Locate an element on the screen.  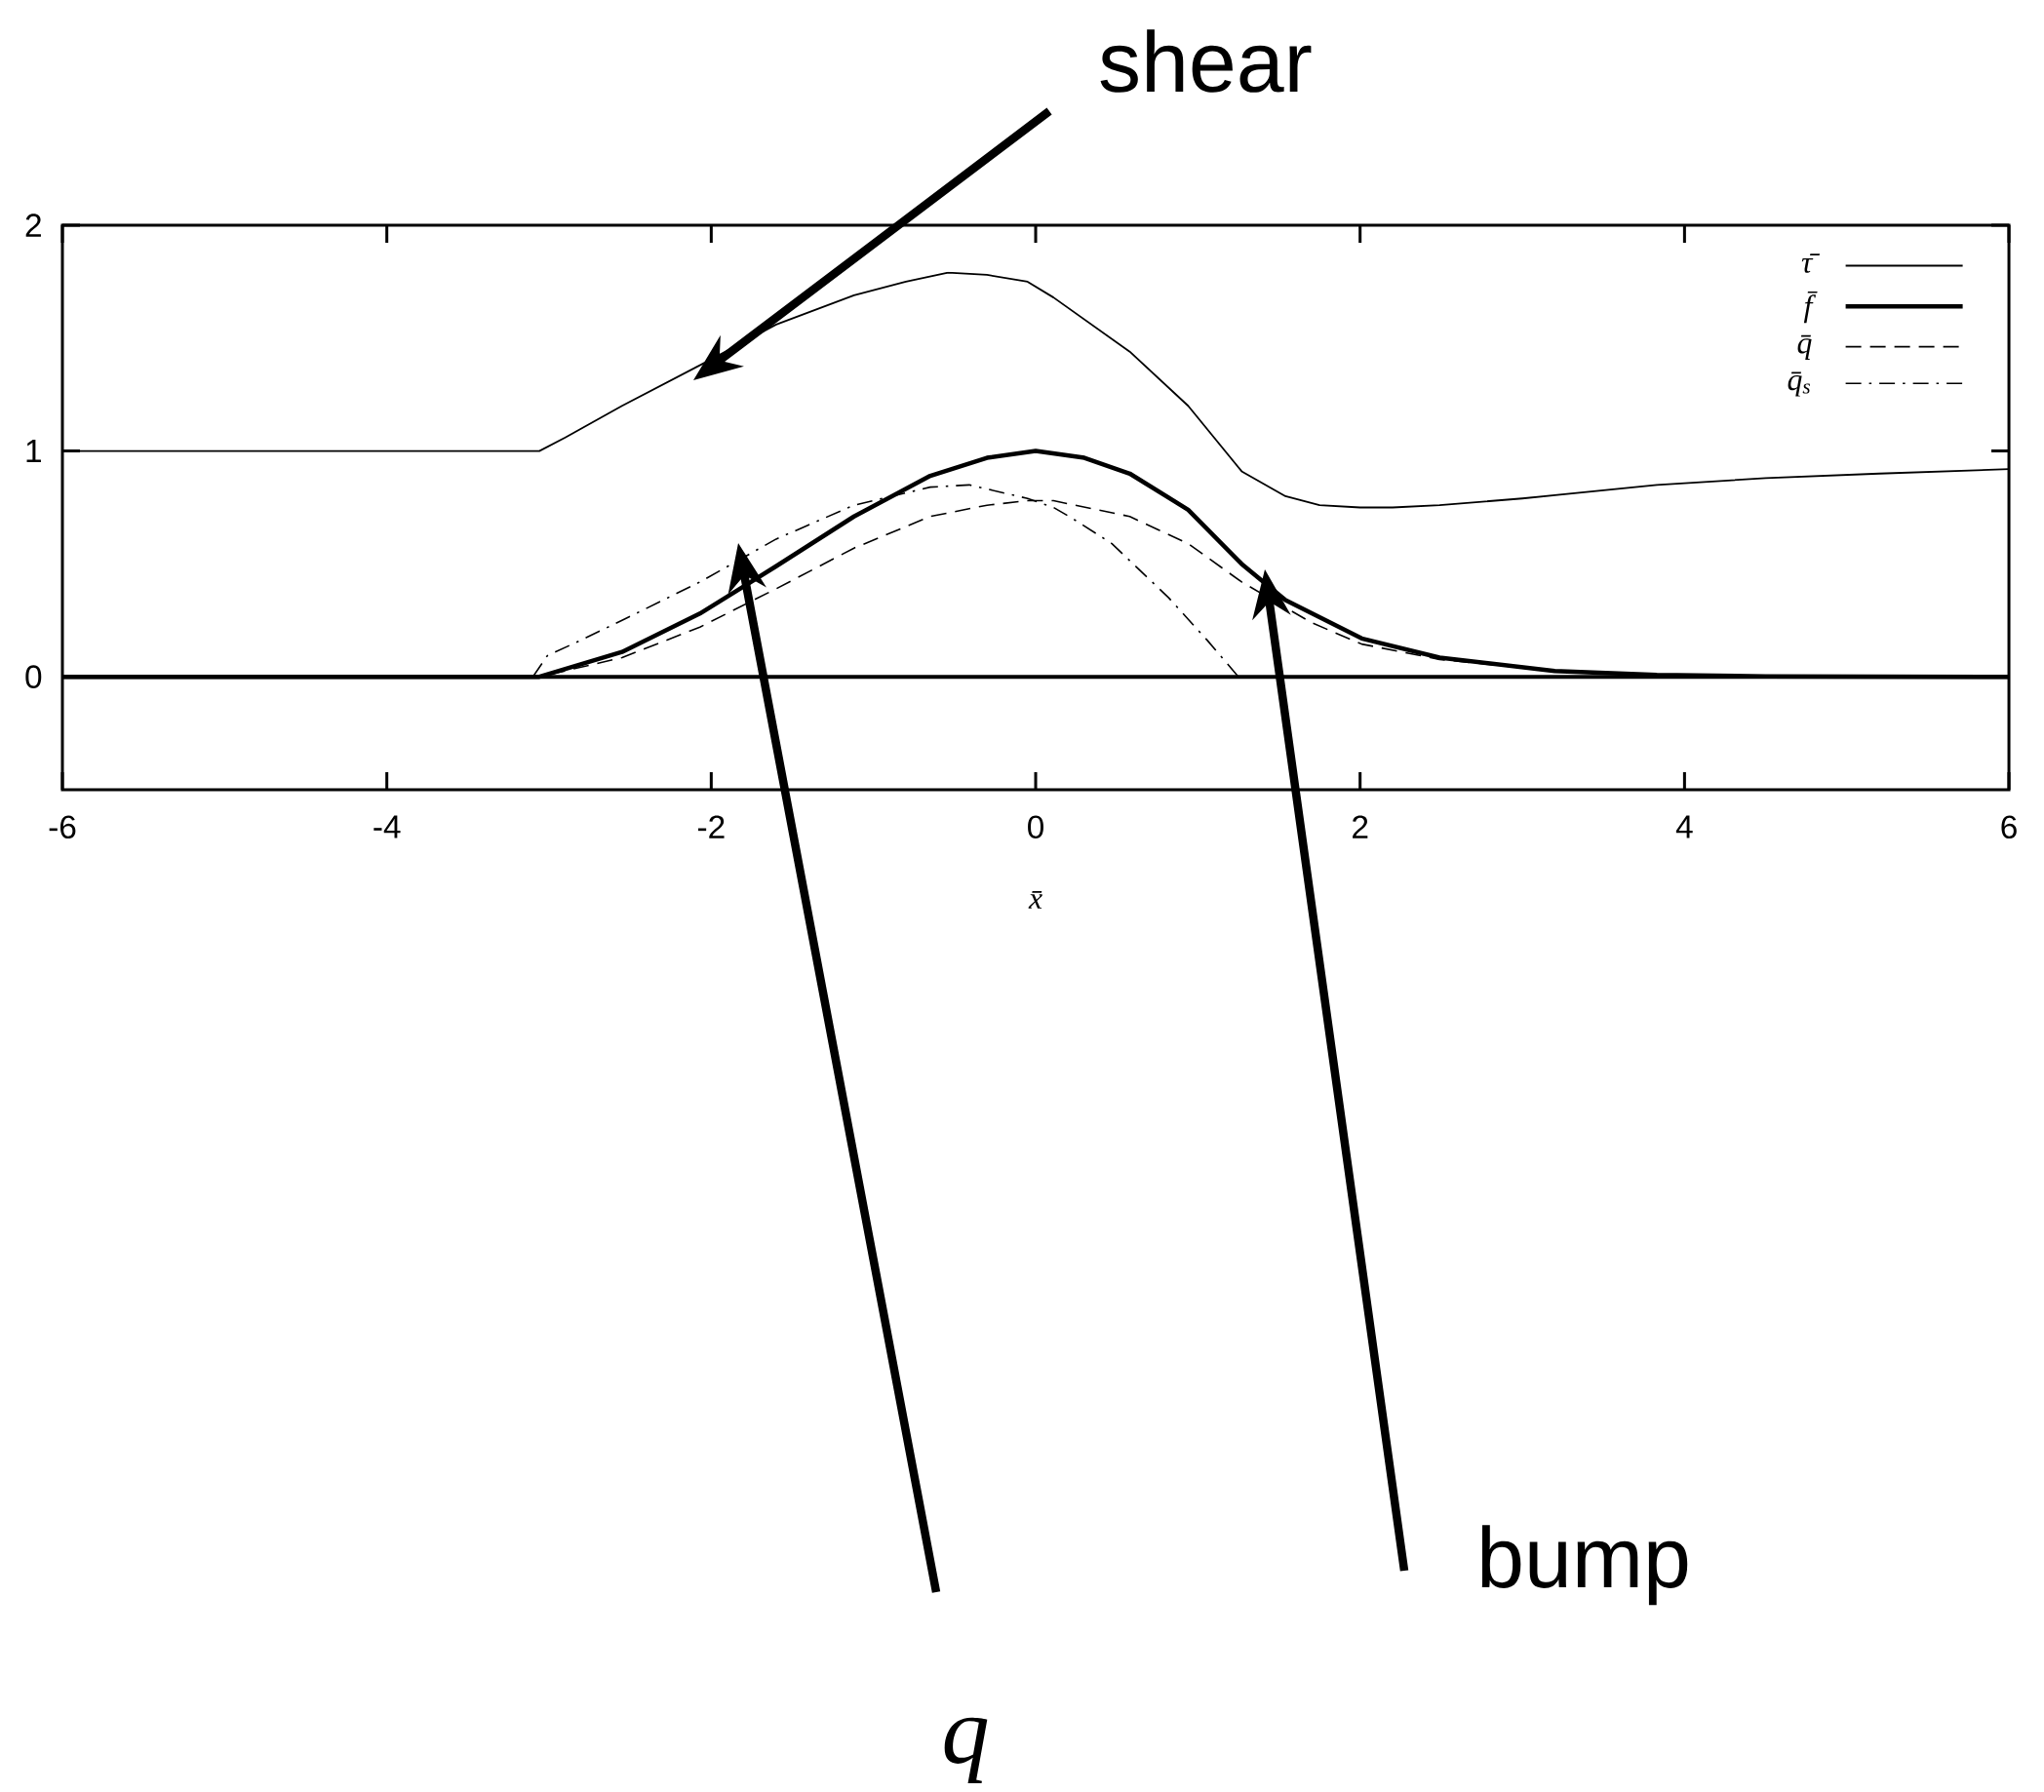
x-tick-label: -4 is located at coordinates (387, 826).